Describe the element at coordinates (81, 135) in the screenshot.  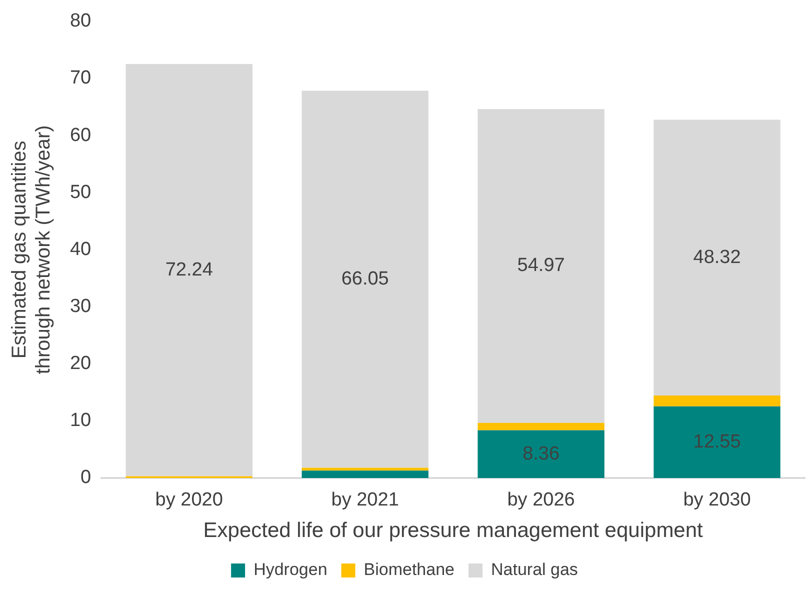
I see `y-tick-label: 60` at that location.